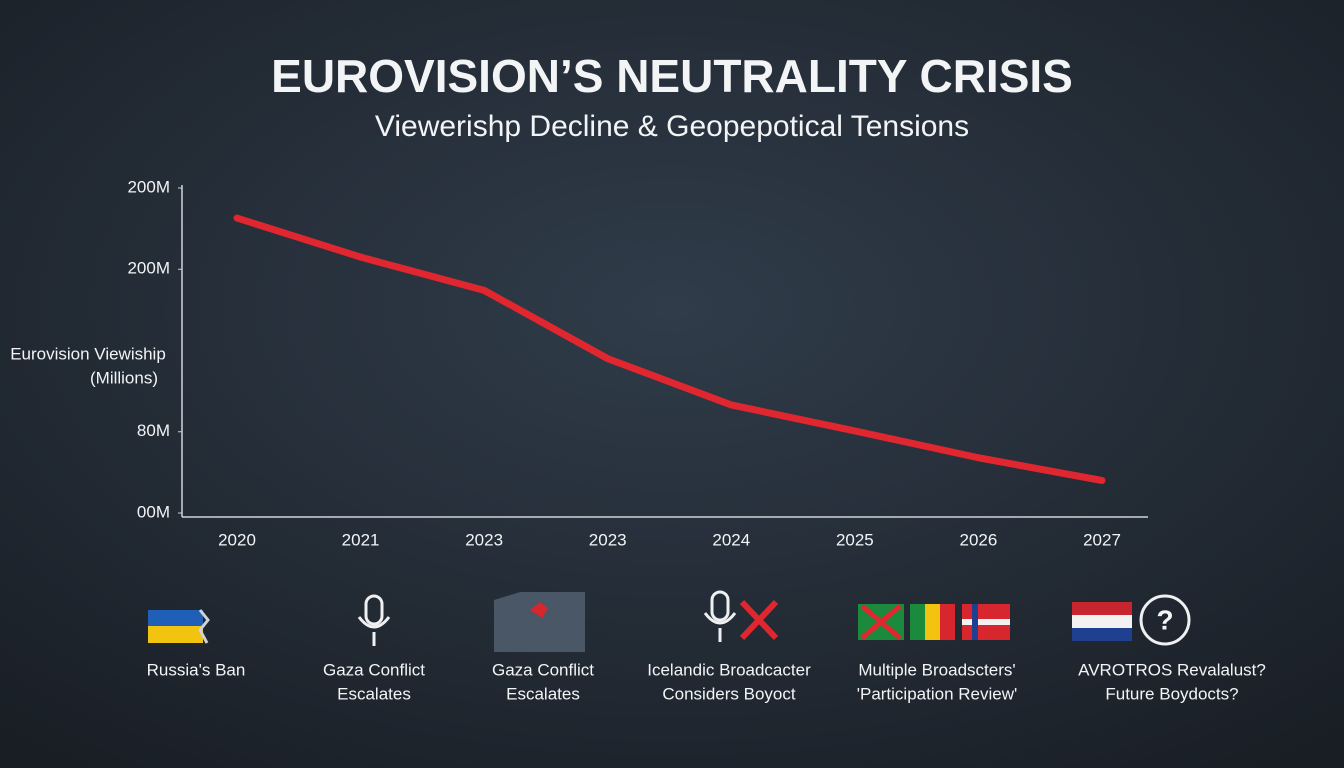 This screenshot has width=1344, height=768. I want to click on y-axis-title: Eurovision Viewiship, so click(88, 353).